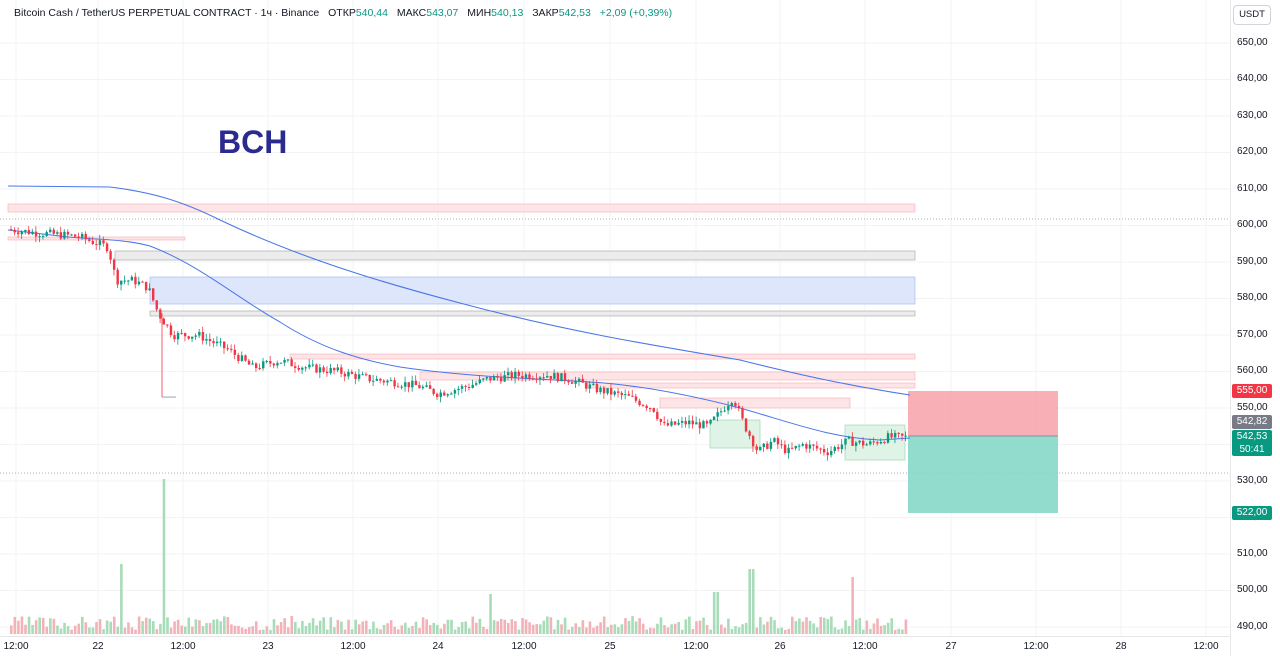 The width and height of the screenshot is (1280, 657). Describe the element at coordinates (1252, 15) in the screenshot. I see `currency-button: USDT` at that location.